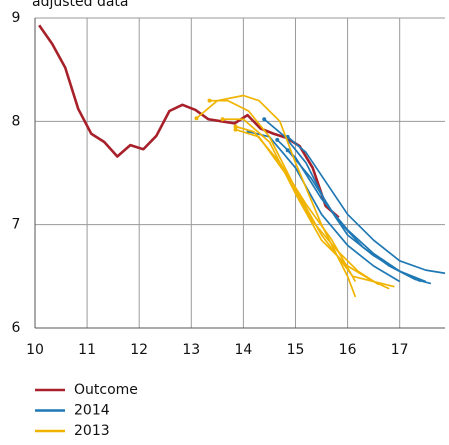 The image size is (449, 445). Describe the element at coordinates (16, 18) in the screenshot. I see `y-tick-label: 9` at that location.